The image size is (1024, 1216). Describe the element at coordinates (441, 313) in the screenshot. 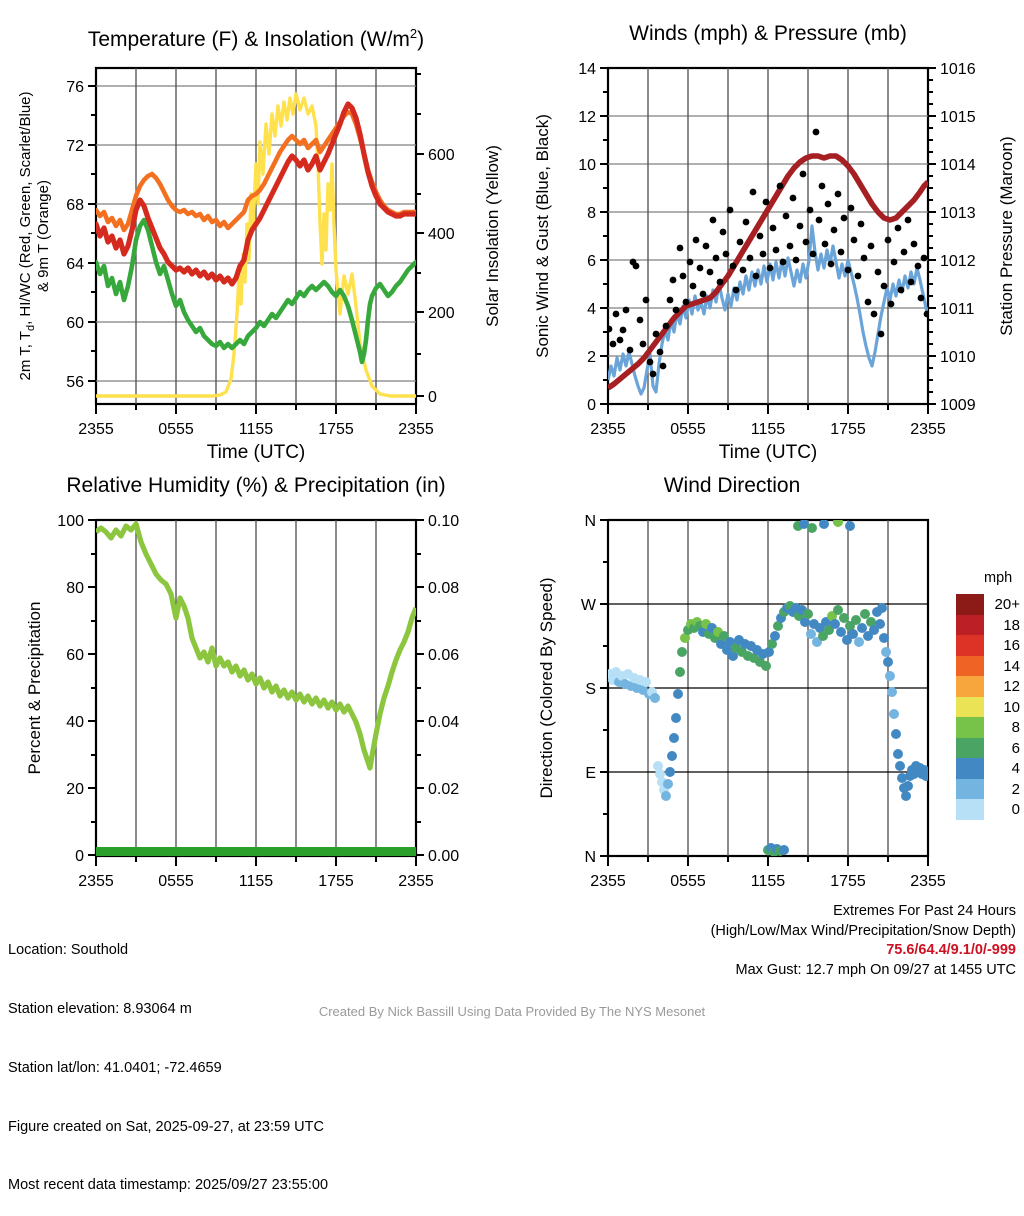

I see `svg-text: 200` at that location.